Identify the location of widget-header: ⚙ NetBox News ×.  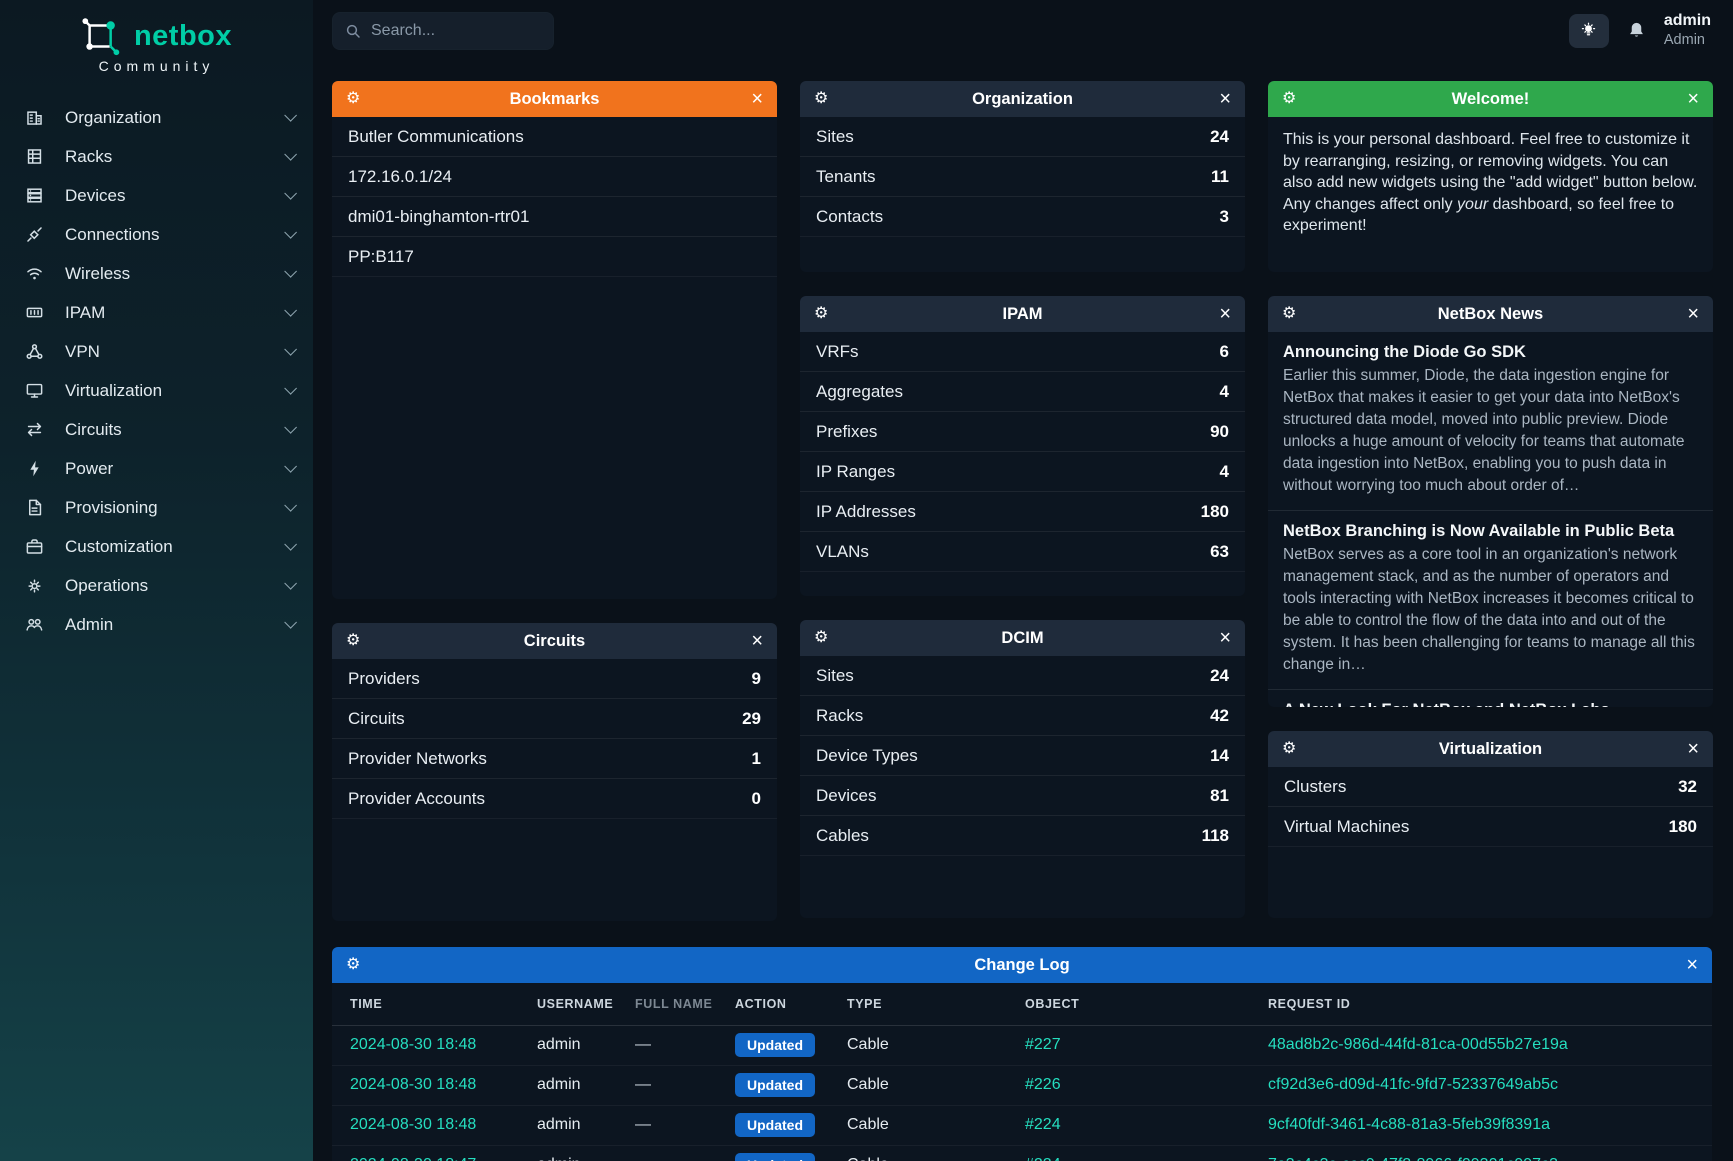
(1490, 314).